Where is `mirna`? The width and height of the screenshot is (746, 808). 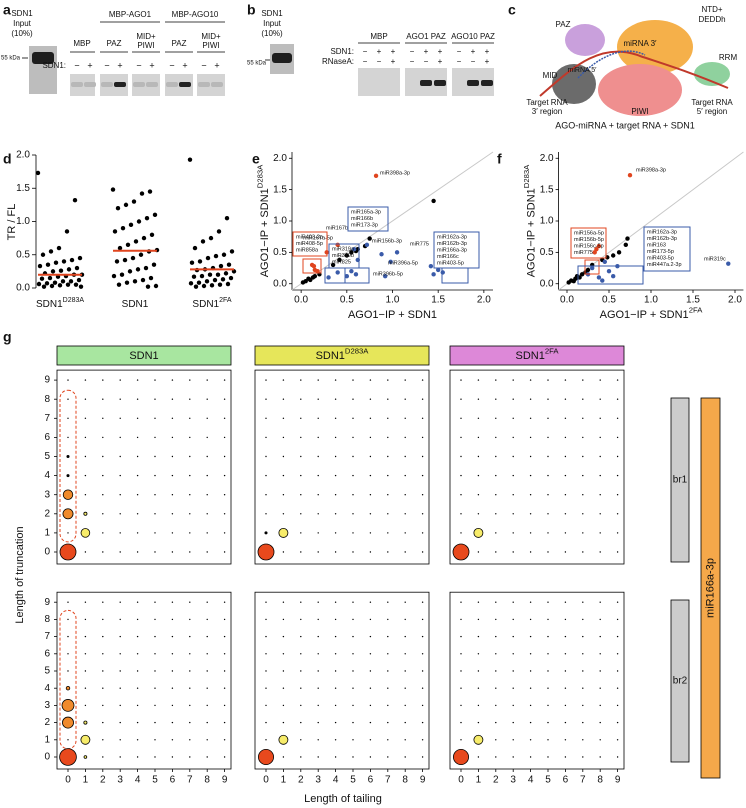 mirna is located at coordinates (611, 64).